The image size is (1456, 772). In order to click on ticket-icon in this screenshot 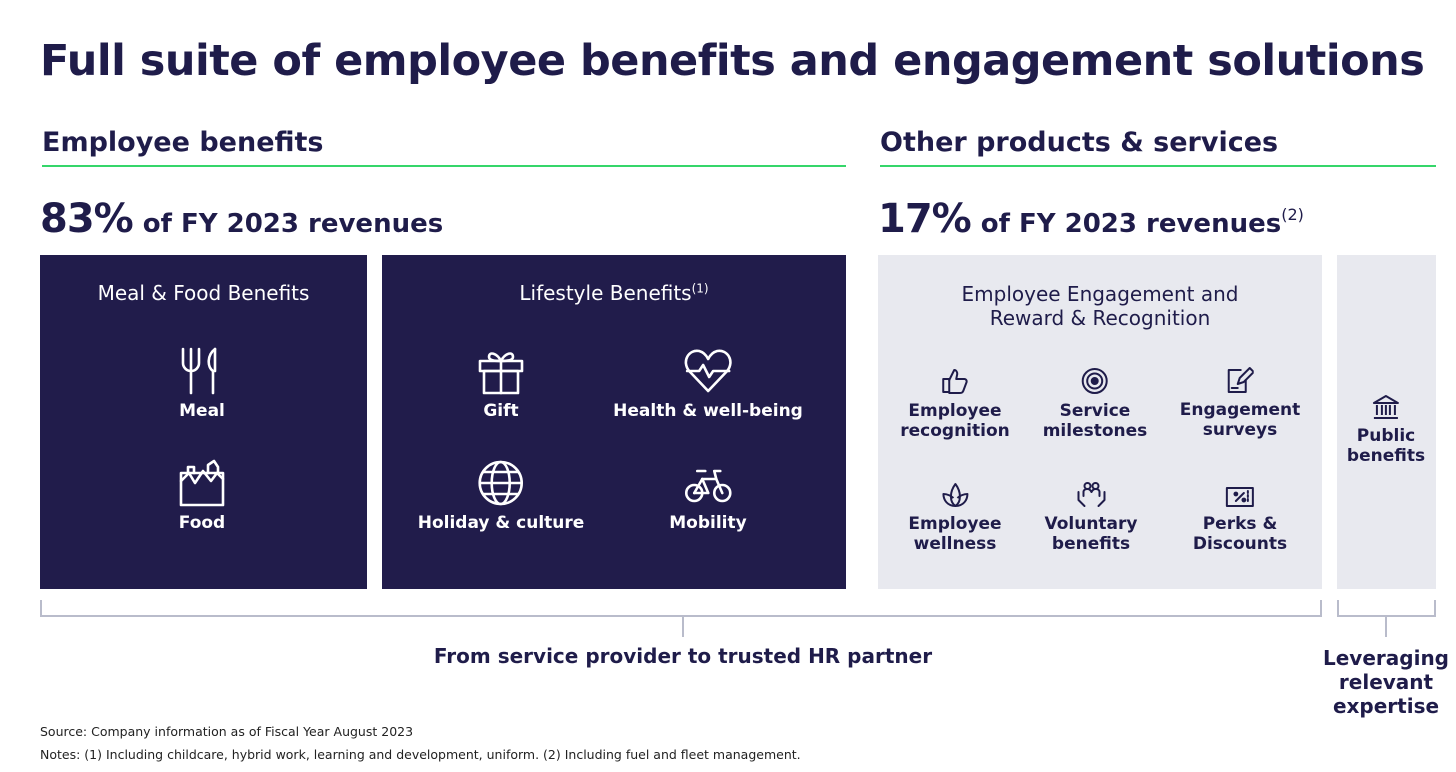, I will do `click(1239, 497)`.